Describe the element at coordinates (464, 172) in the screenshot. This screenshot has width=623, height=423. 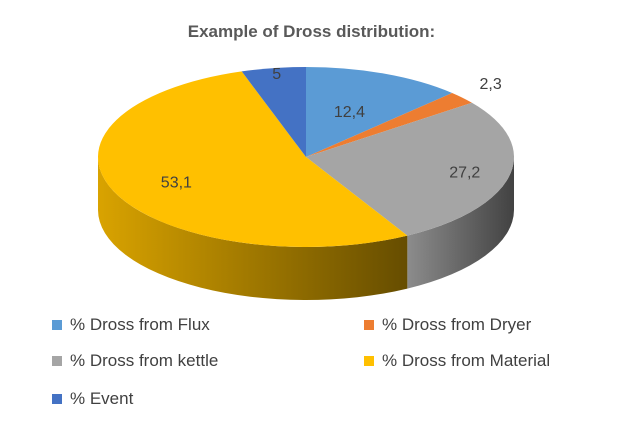
I see `data-label-kettle: 27,2` at that location.